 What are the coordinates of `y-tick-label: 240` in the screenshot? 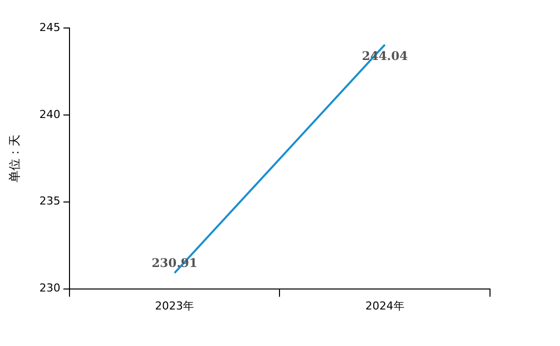 It's located at (49, 114).